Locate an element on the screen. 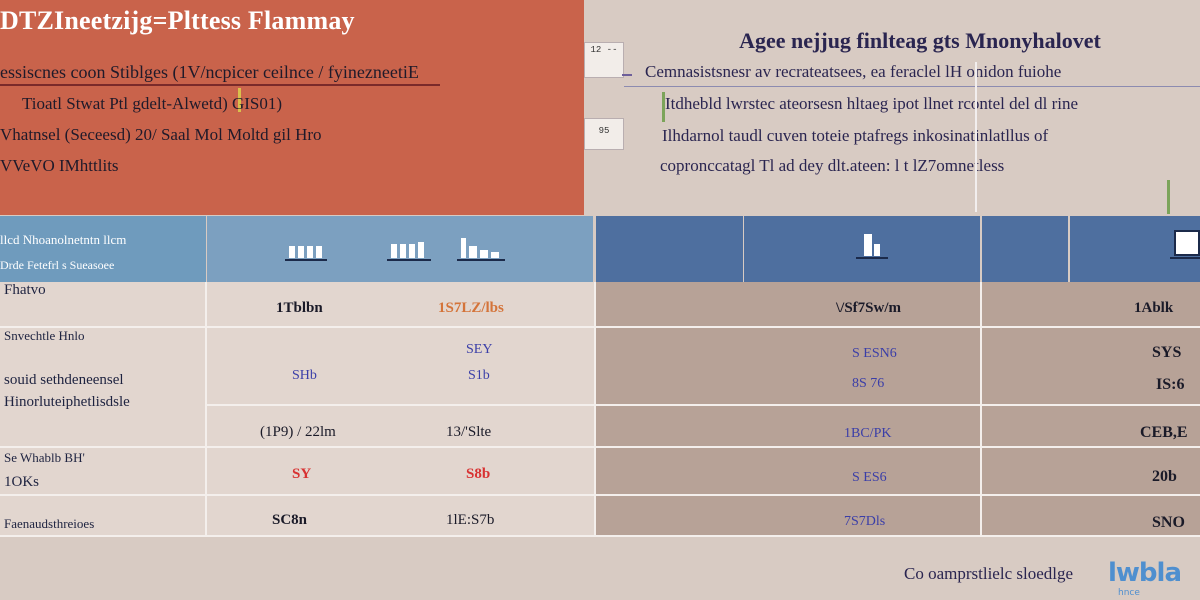 The image size is (1200, 600). logo-subtext: hnce is located at coordinates (1129, 593).